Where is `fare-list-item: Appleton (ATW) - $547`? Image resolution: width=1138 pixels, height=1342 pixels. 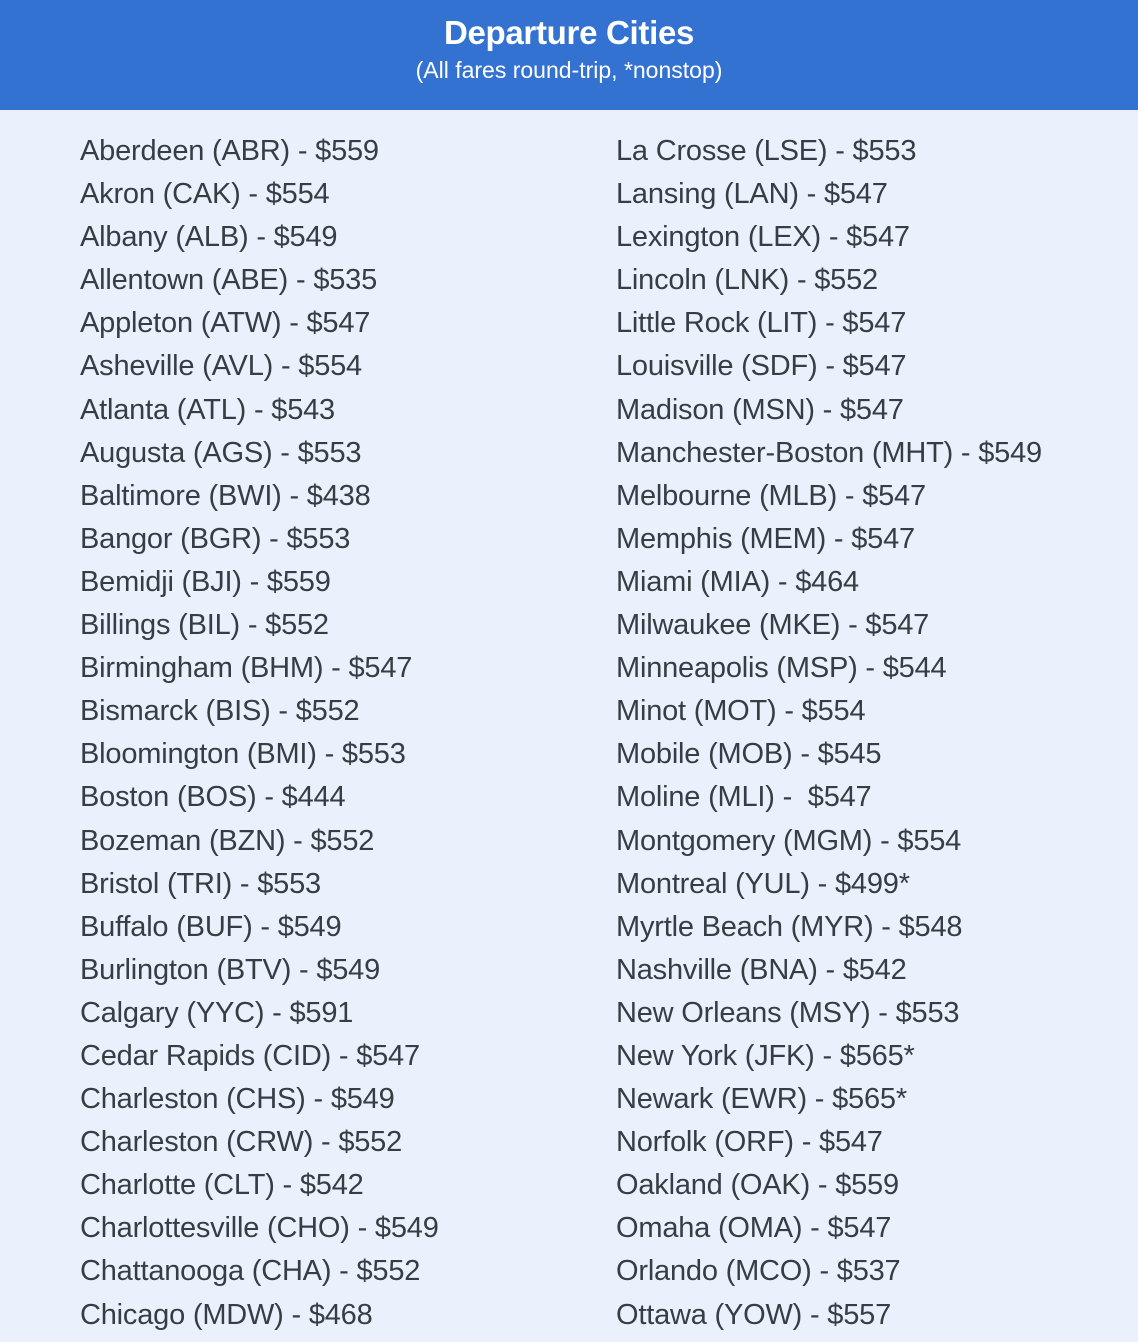 fare-list-item: Appleton (ATW) - $547 is located at coordinates (225, 323).